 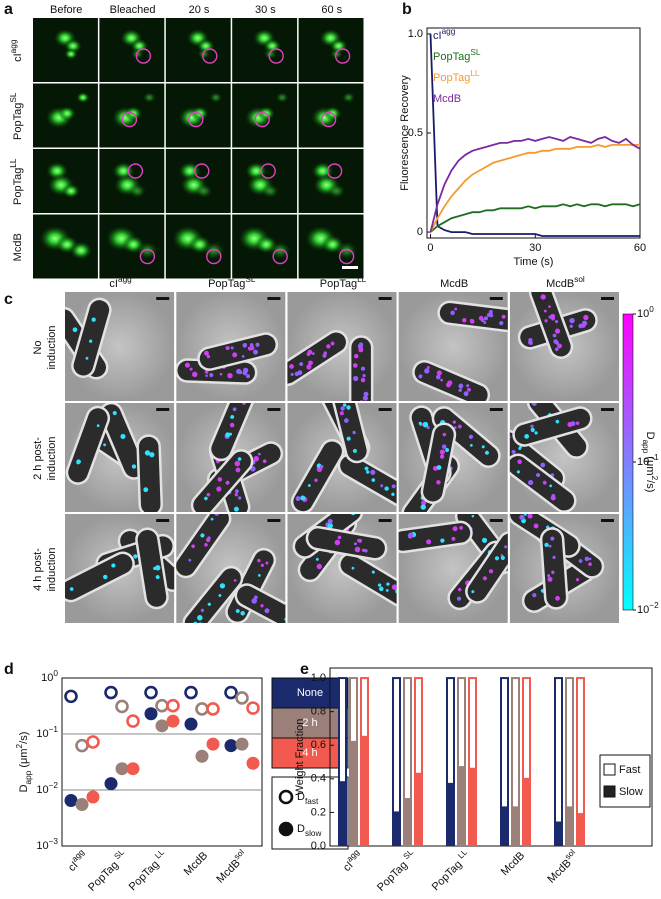 I want to click on x-tick-label: PopTag LL, so click(x=147, y=870).